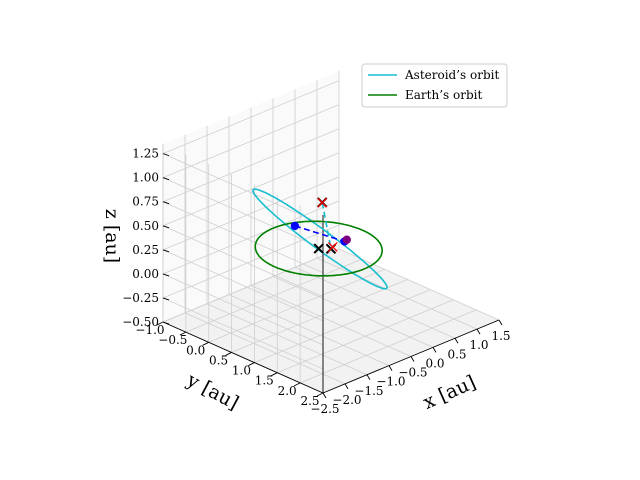 The image size is (640, 480). I want to click on series-asteroid-orbit, so click(320, 239).